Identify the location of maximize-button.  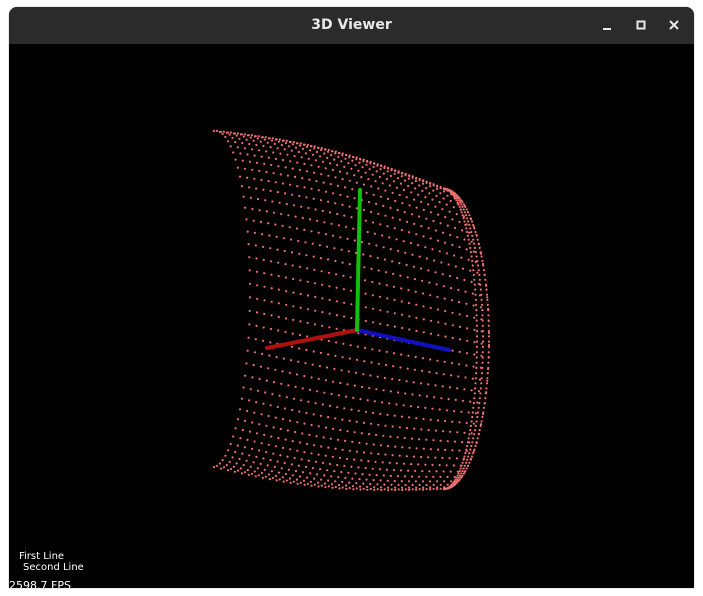
(641, 26).